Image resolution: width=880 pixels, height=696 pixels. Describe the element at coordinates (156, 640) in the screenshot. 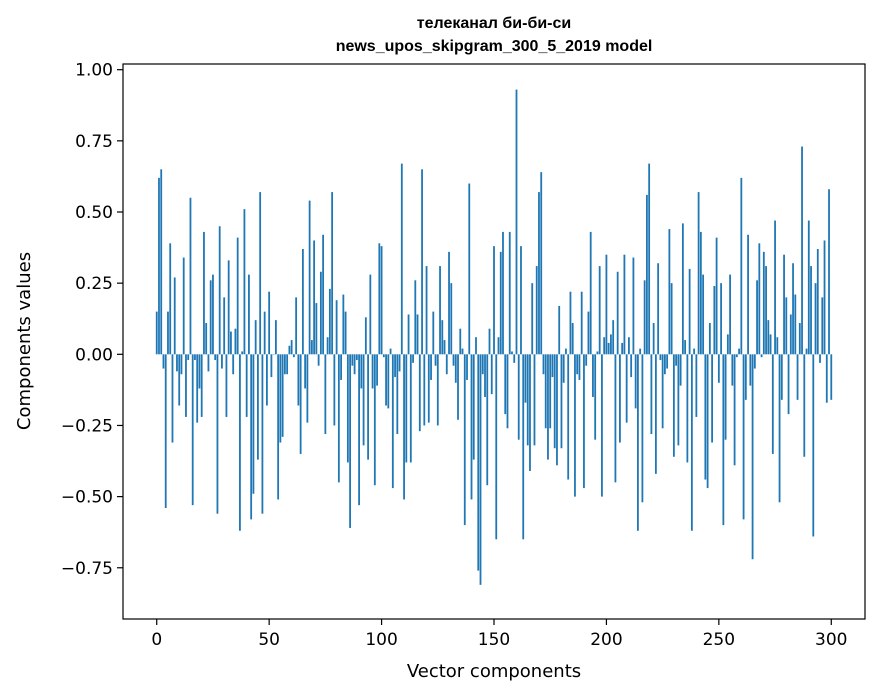

I see `x-tick-label-0: 0` at that location.